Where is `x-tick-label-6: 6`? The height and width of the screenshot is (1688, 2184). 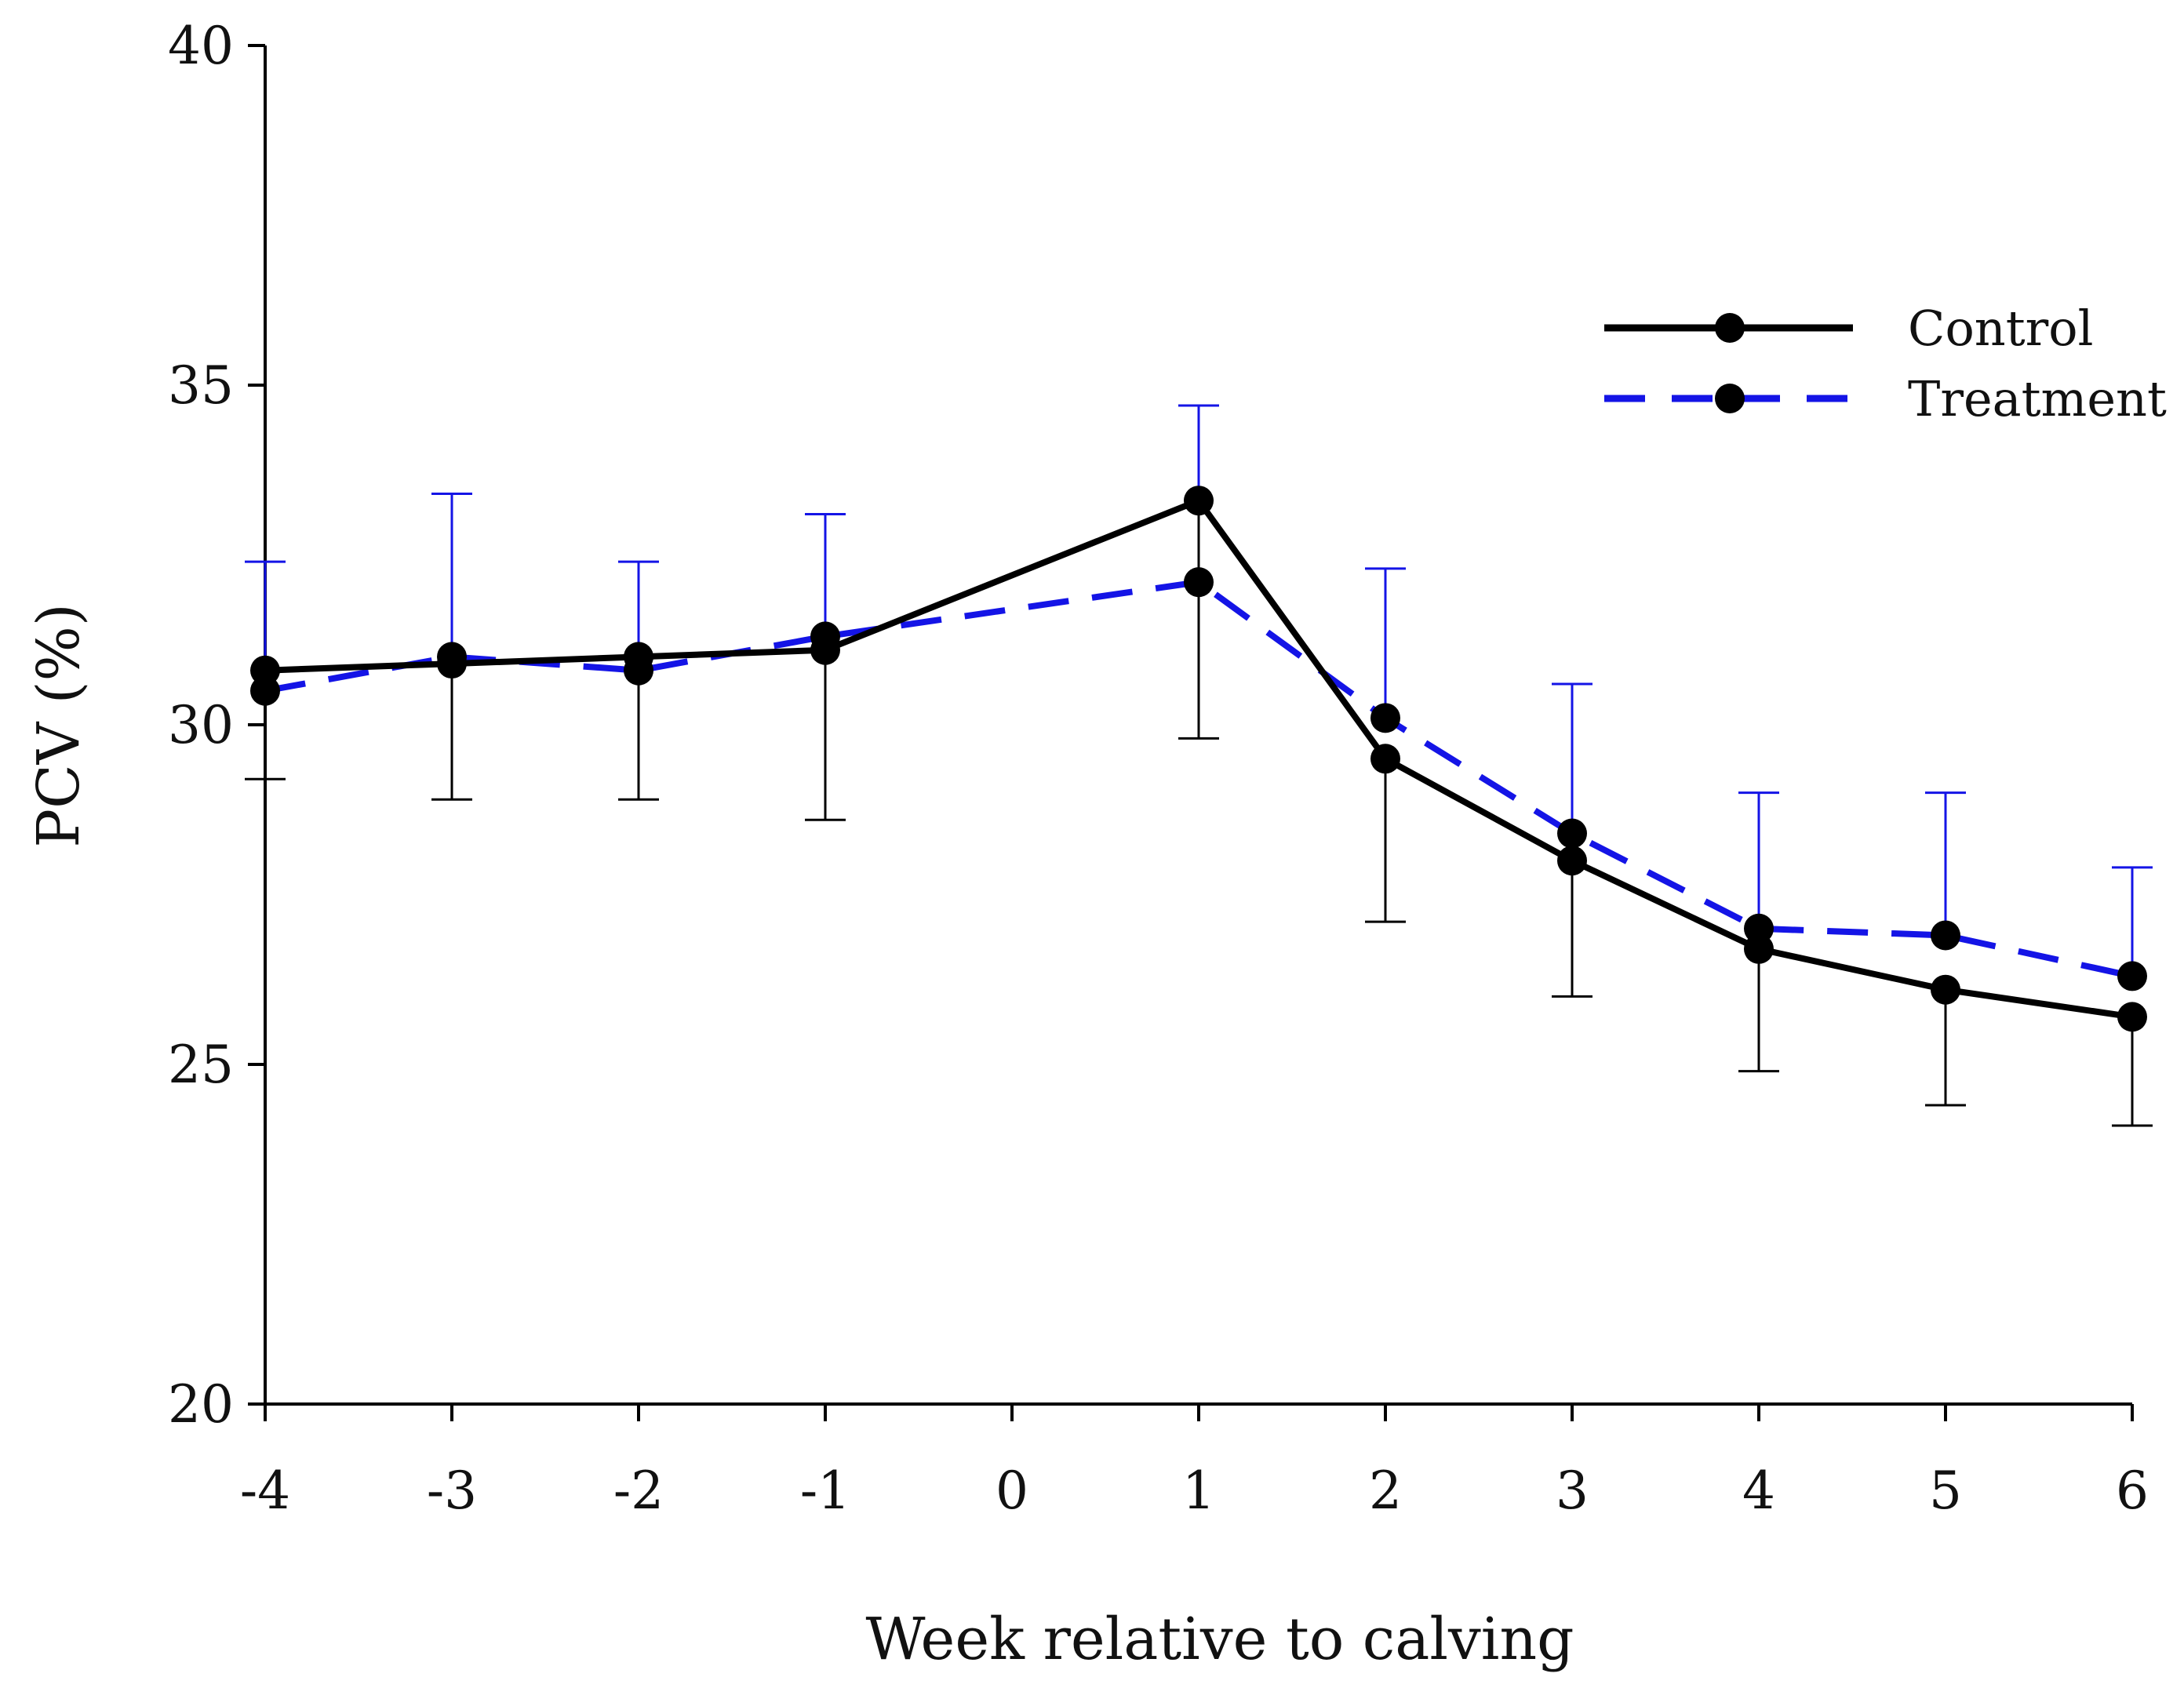 x-tick-label-6: 6 is located at coordinates (2132, 1491).